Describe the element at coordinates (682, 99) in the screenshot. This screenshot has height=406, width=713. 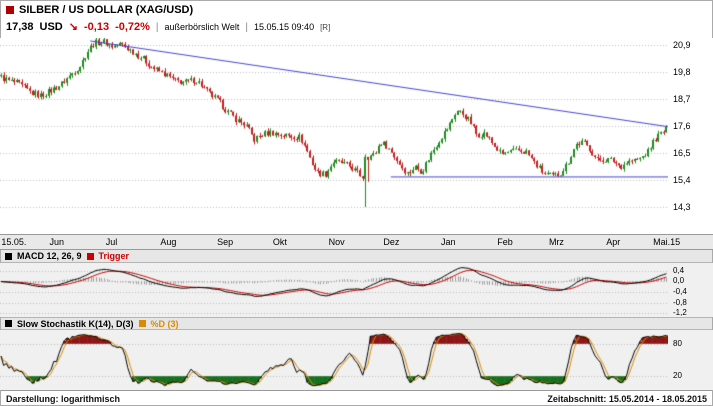
I see `price-axis-tick: 18,7` at that location.